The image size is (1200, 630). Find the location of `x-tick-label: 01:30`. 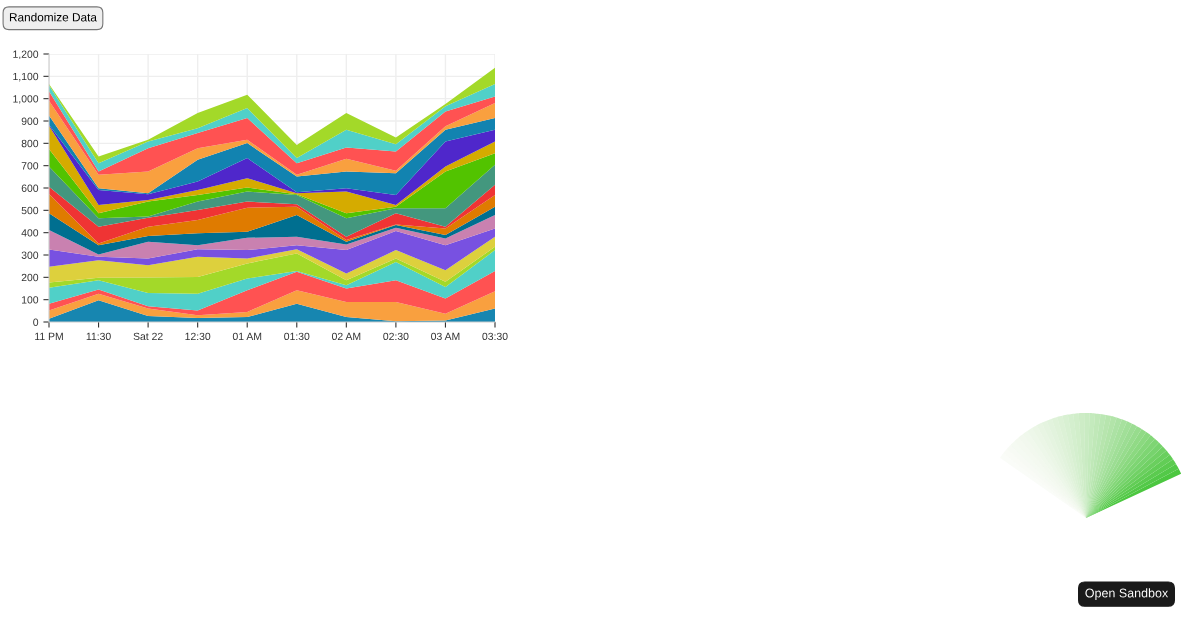

x-tick-label: 01:30 is located at coordinates (297, 336).